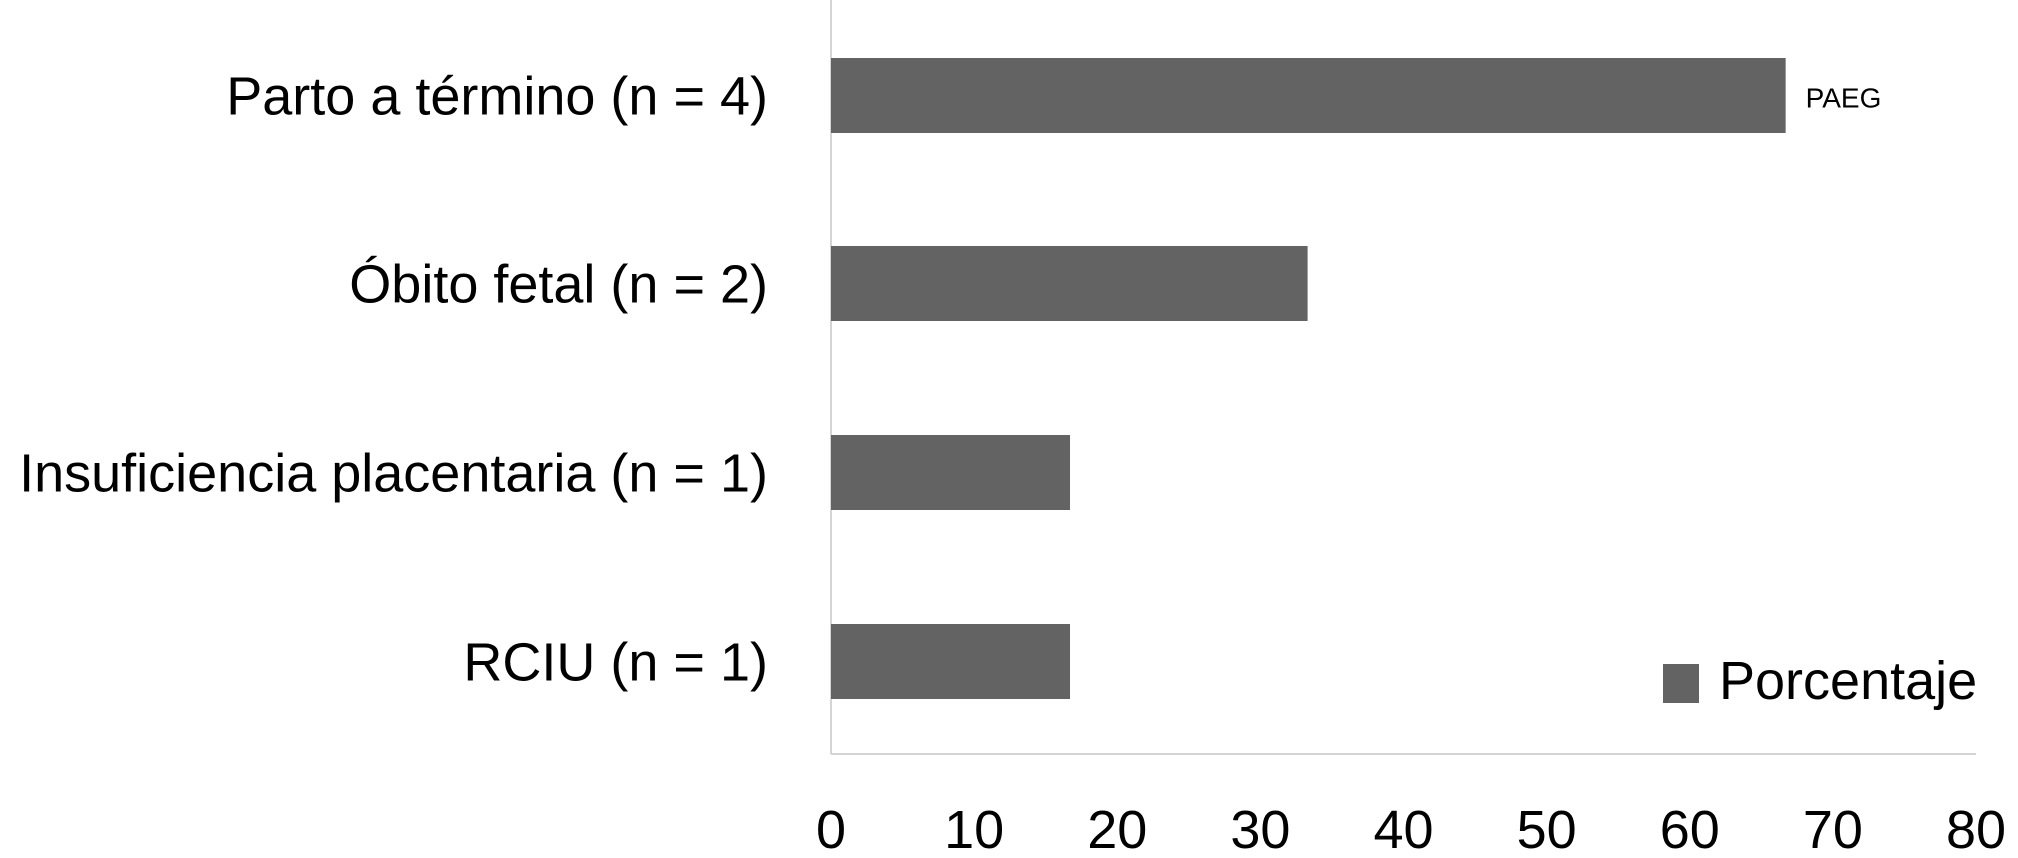 This screenshot has height=858, width=2018. I want to click on legend-label: Porcentaje, so click(1848, 681).